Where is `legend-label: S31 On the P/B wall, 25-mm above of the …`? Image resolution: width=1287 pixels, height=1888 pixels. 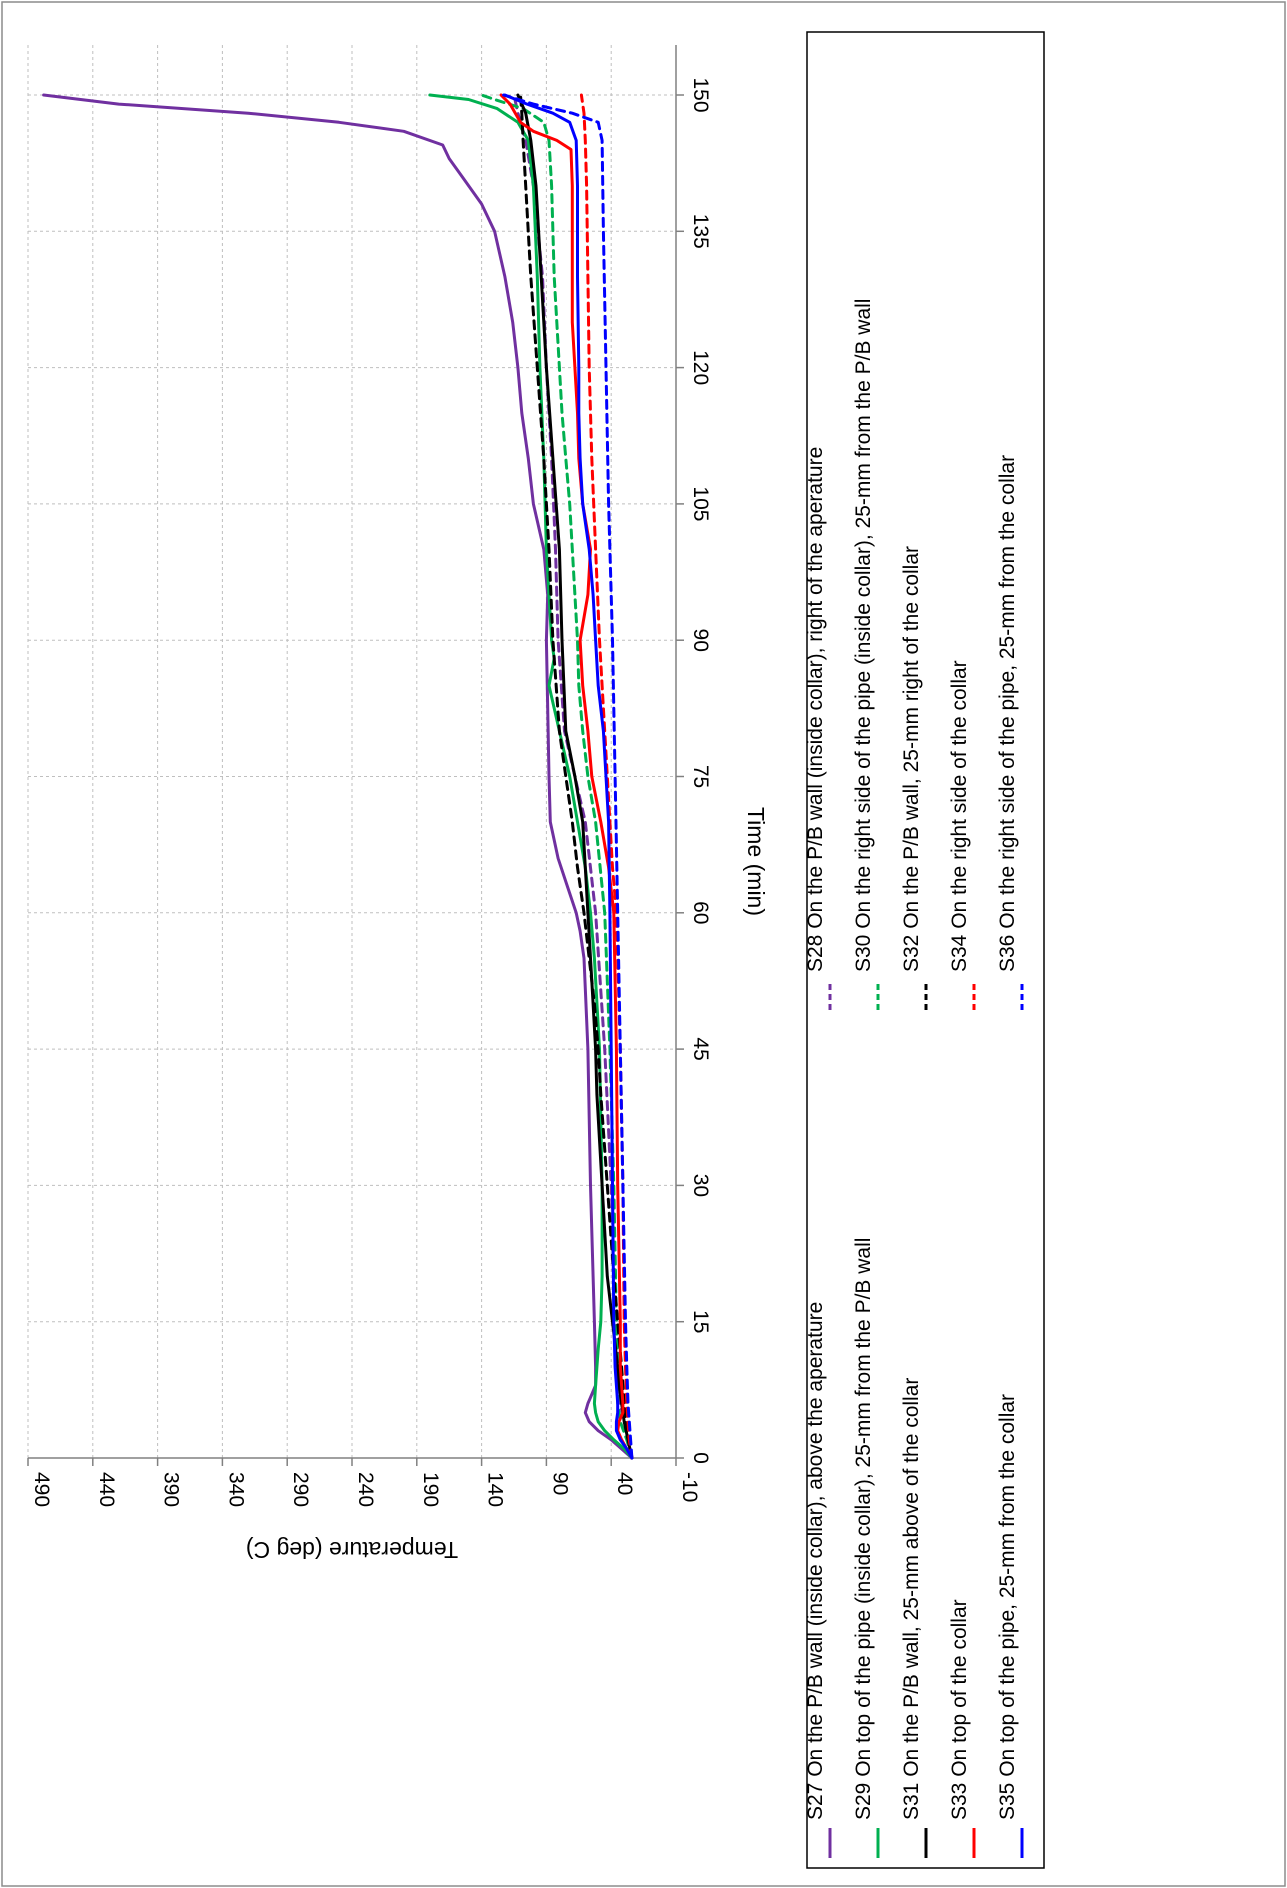 legend-label: S31 On the P/B wall, 25-mm above of the … is located at coordinates (911, 1599).